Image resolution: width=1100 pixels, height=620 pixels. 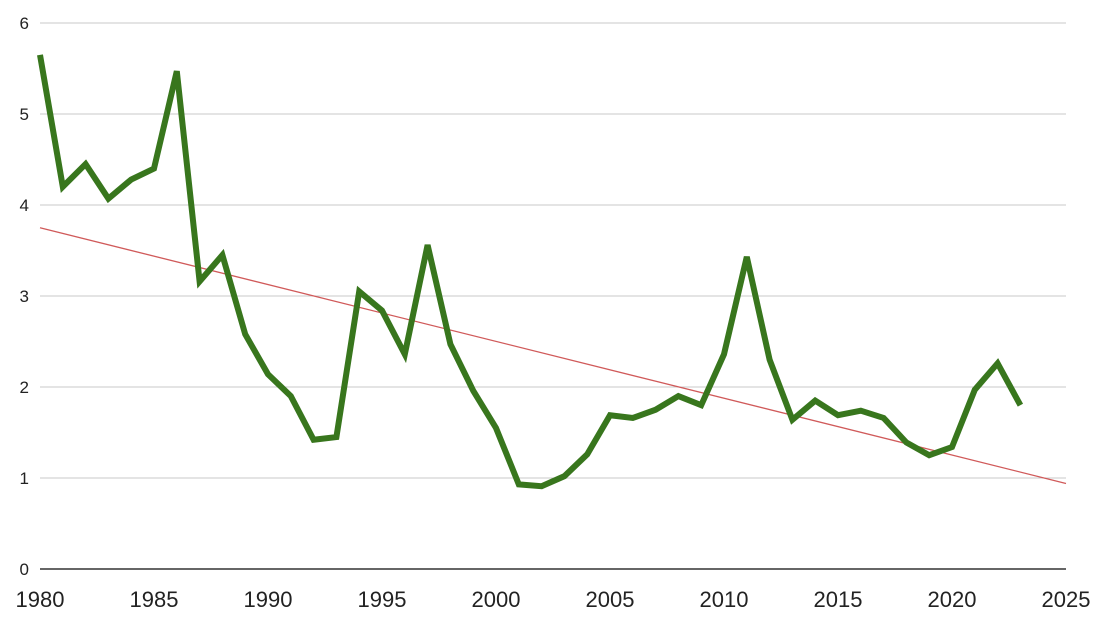 What do you see at coordinates (553, 599) in the screenshot?
I see `x-axis-tick-labels: 1980 1985 1990 1995 2000 2005 2010 2015 2020 2025` at bounding box center [553, 599].